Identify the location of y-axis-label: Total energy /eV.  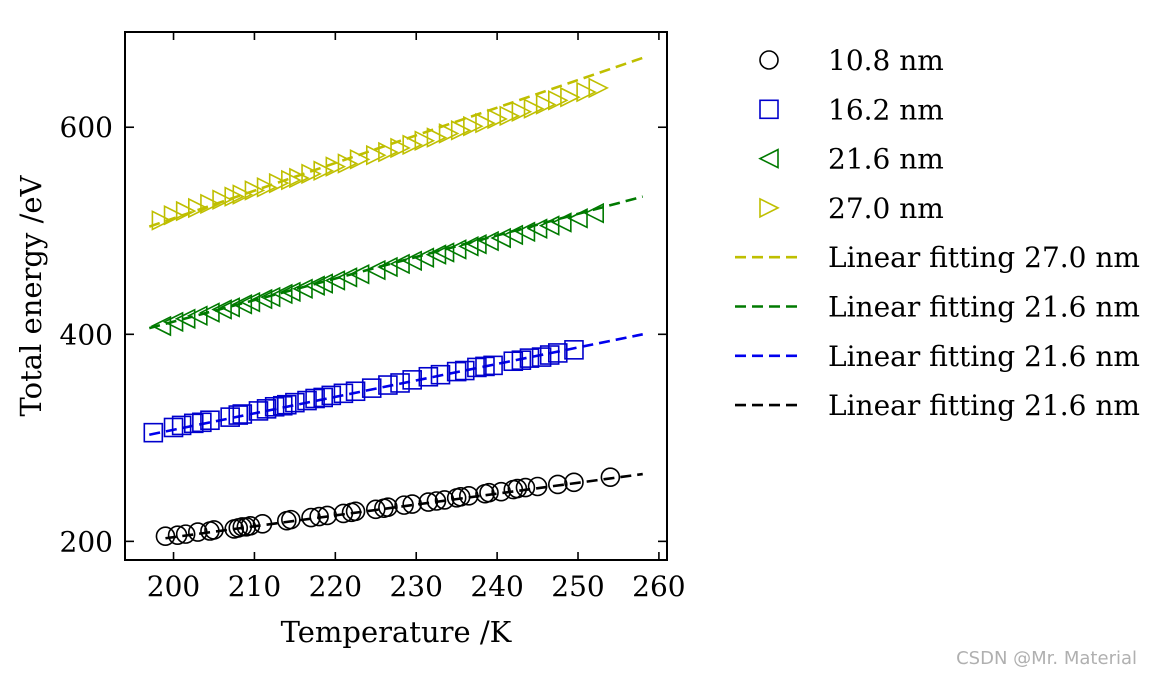
(31, 296).